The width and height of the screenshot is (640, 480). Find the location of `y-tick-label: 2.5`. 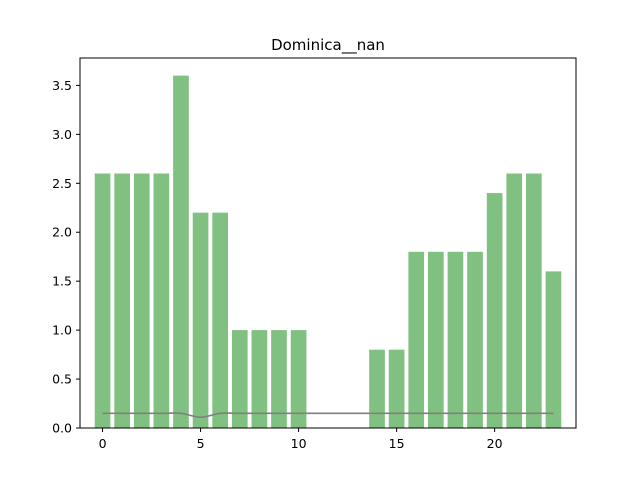

y-tick-label: 2.5 is located at coordinates (62, 183).